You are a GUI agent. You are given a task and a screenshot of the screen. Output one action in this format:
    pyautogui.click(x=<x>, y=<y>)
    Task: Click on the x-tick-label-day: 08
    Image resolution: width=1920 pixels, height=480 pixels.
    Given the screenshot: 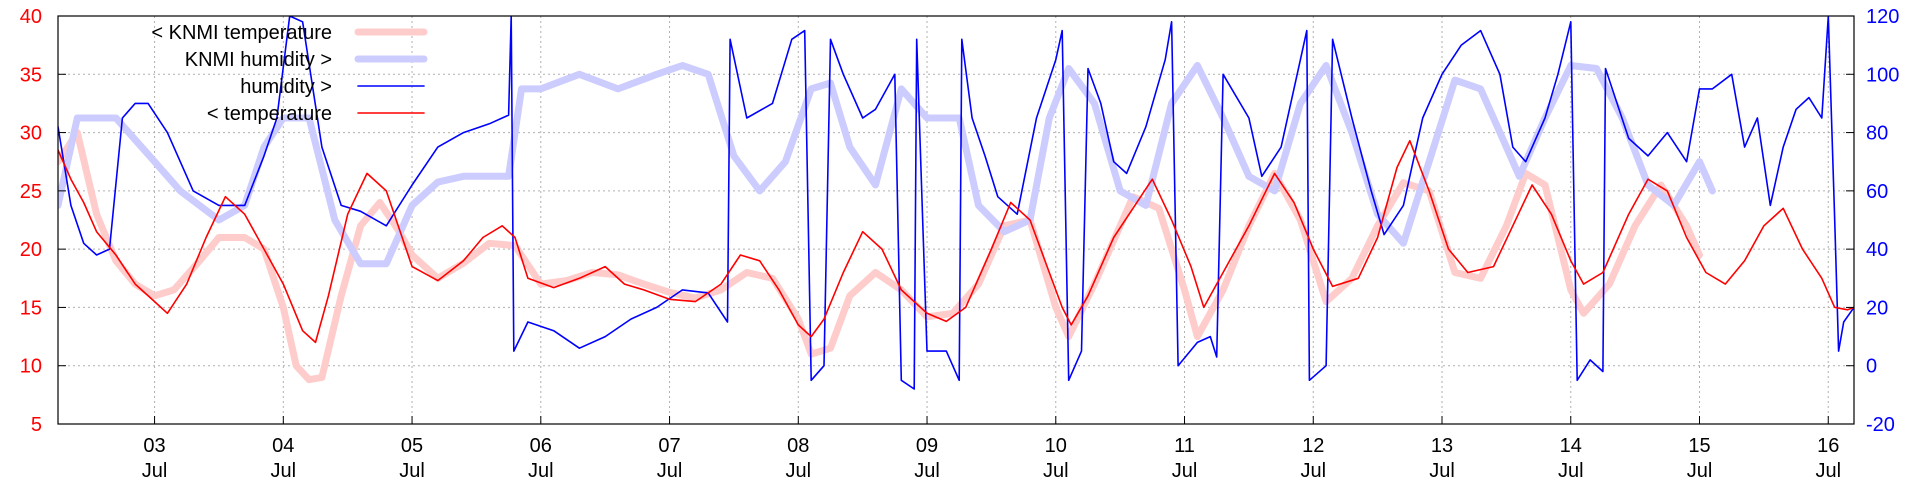 What is the action you would take?
    pyautogui.click(x=798, y=446)
    